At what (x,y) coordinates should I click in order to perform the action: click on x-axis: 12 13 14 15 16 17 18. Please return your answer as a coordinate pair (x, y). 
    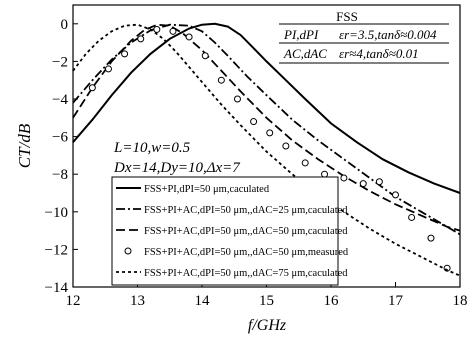
    Looking at the image, I should click on (267, 295).